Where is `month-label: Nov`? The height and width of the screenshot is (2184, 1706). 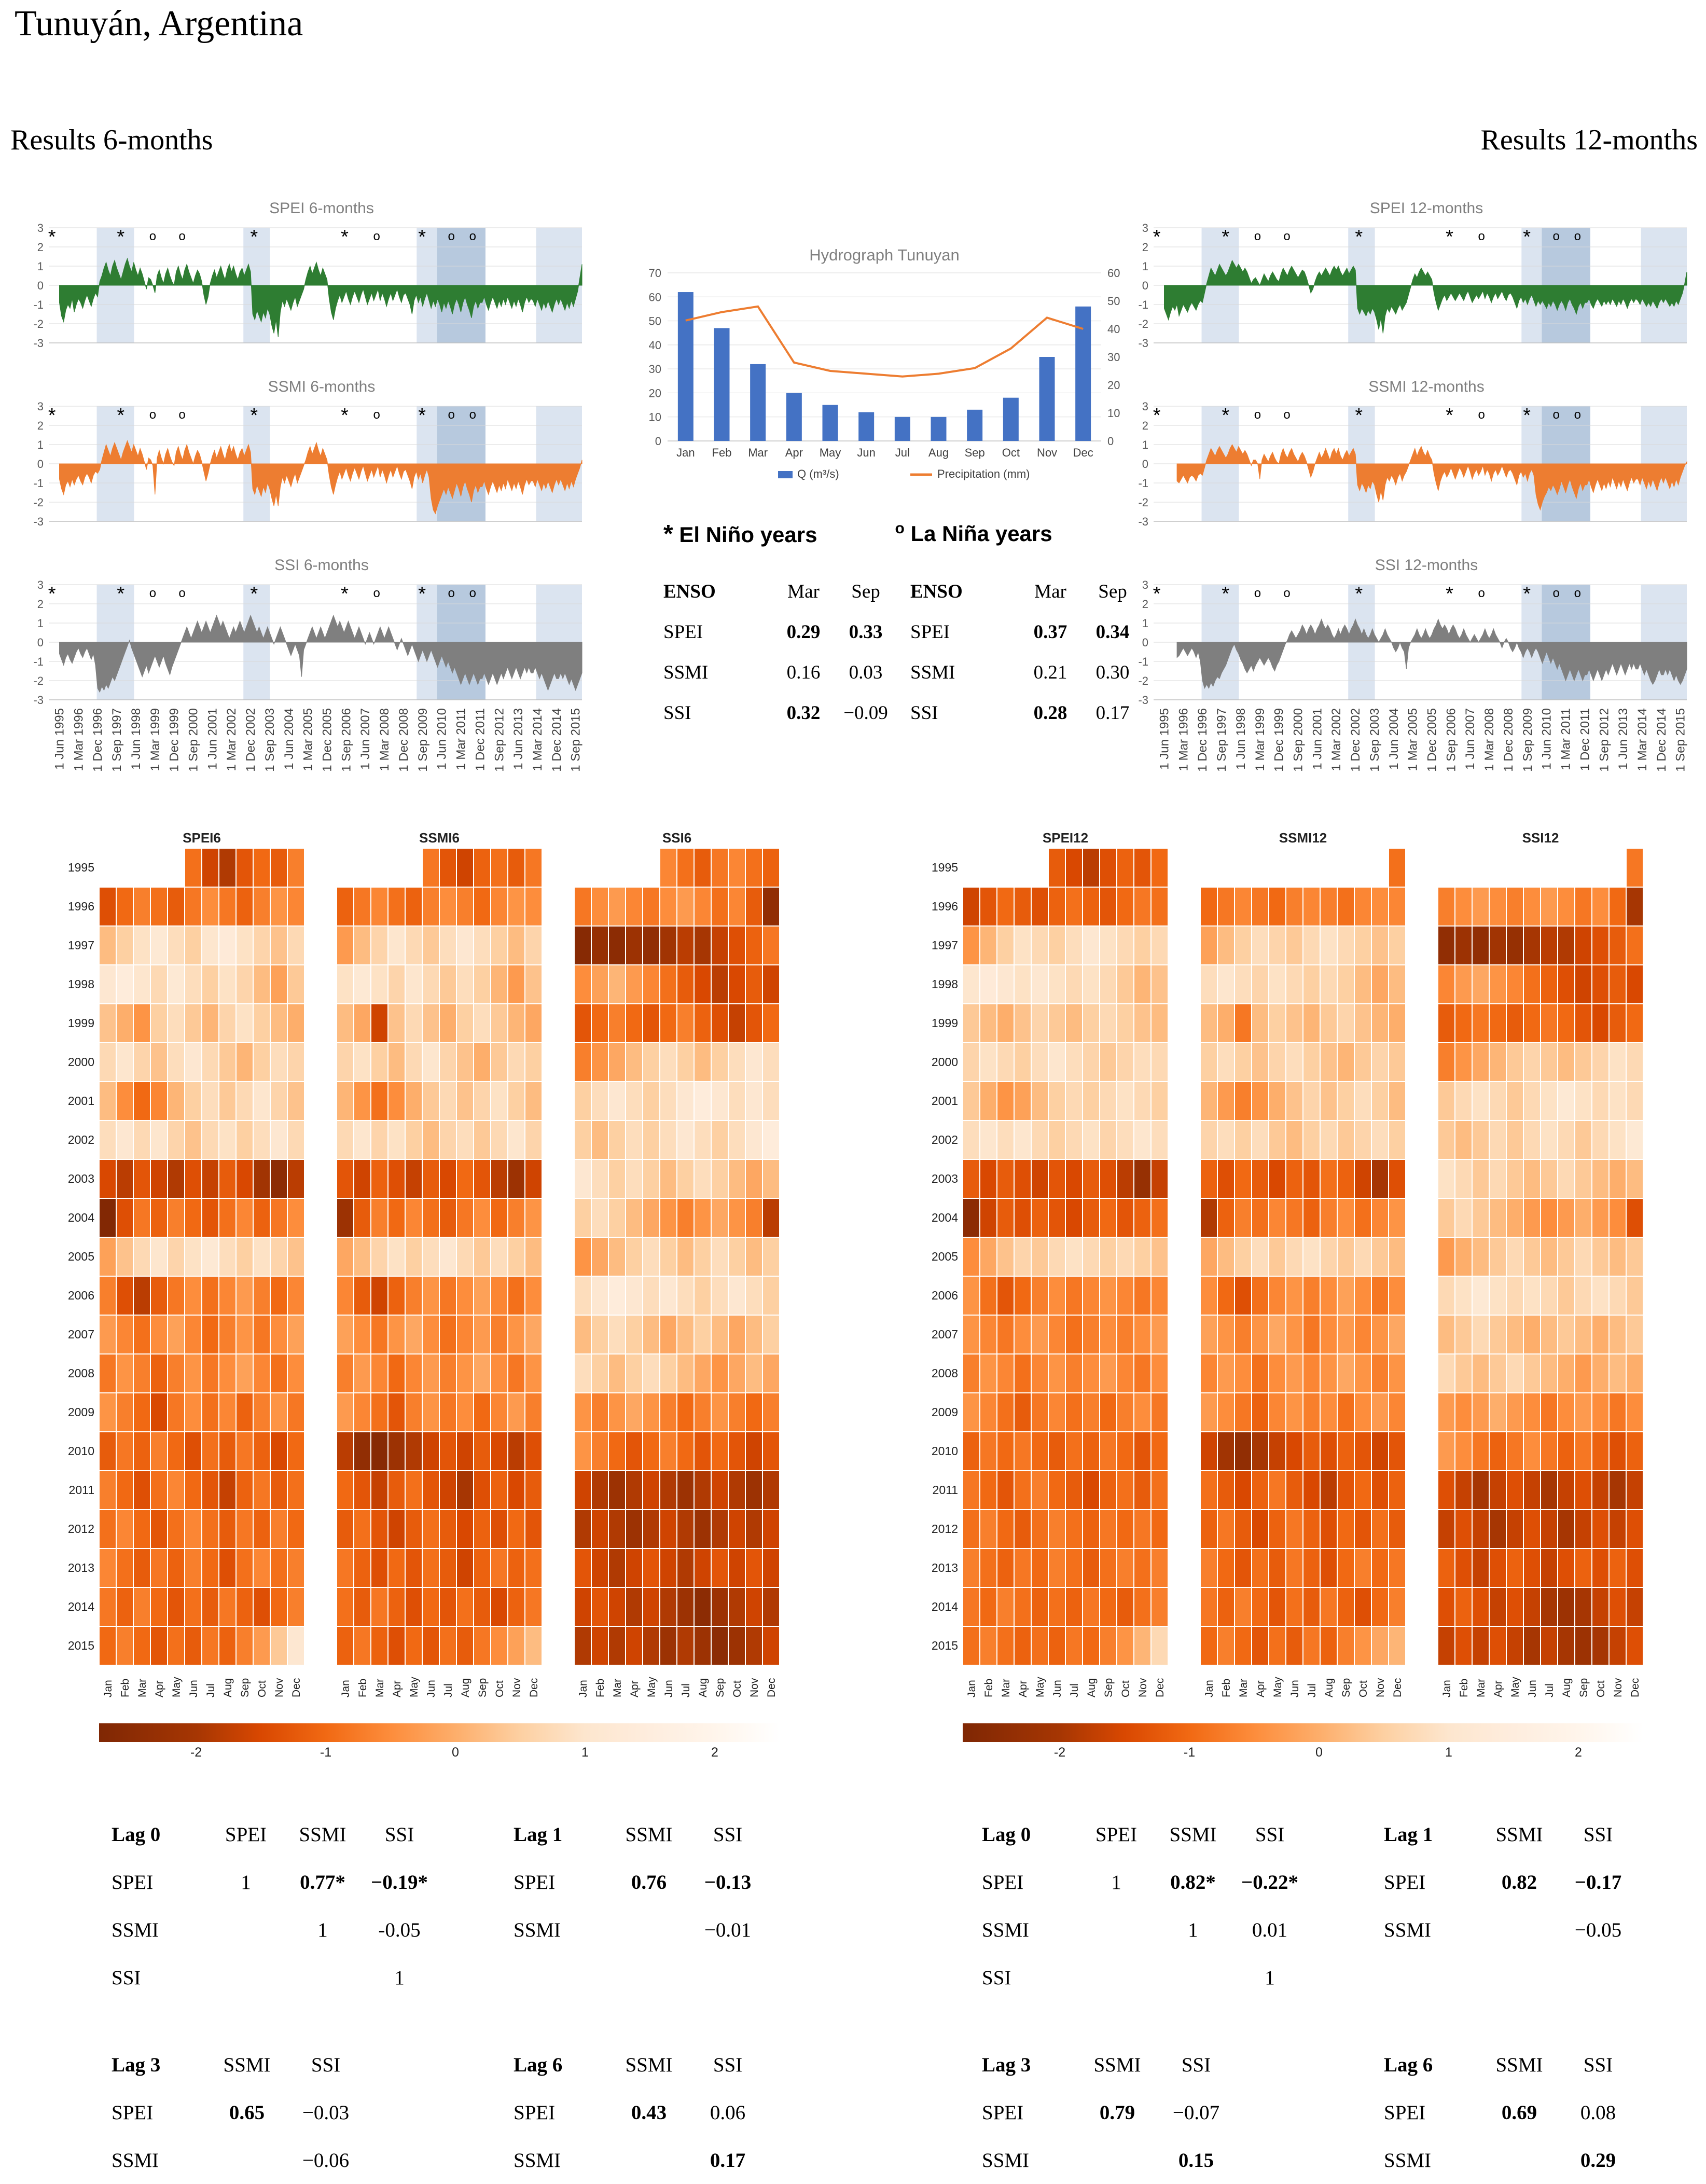 month-label: Nov is located at coordinates (517, 1687).